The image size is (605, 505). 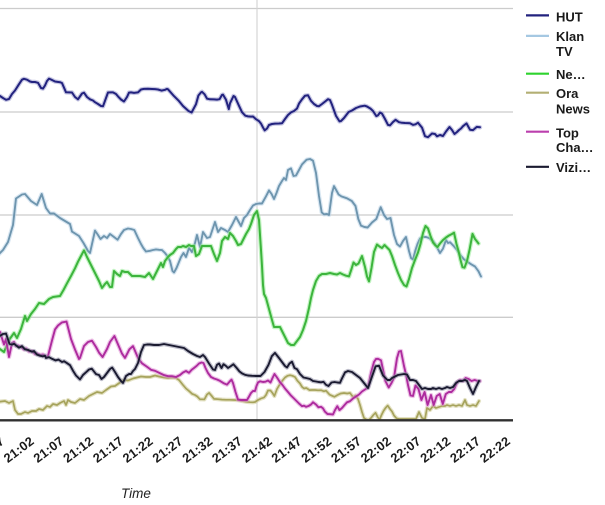 I want to click on svg-text: Ora, so click(x=567, y=93).